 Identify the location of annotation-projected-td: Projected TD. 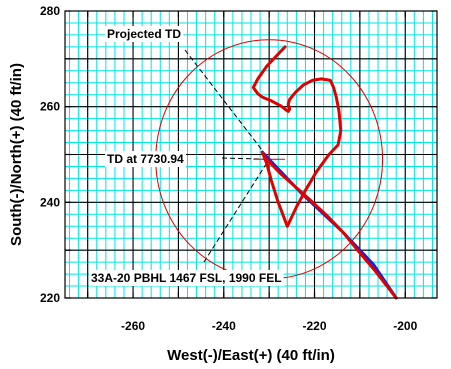
(144, 34).